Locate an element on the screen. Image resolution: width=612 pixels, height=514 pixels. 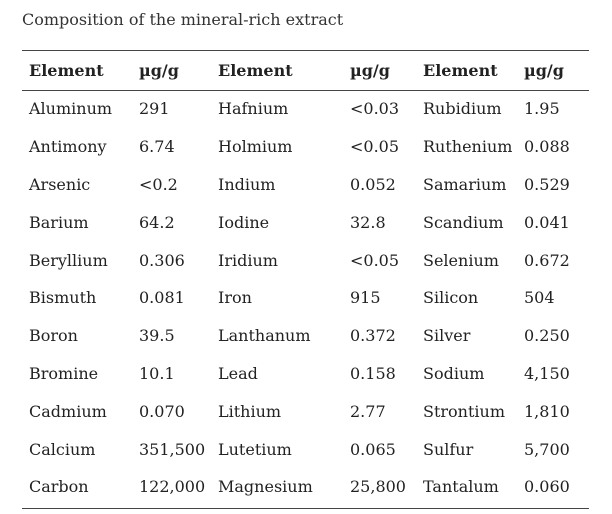
table-row: Cadmium 0.070 Lithium 2.77 Strontium 1,810 is located at coordinates (305, 411).